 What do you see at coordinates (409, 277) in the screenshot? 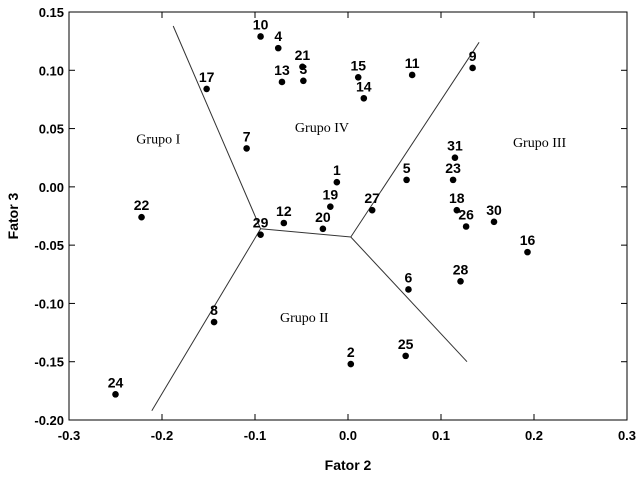
I see `point-label: 6` at bounding box center [409, 277].